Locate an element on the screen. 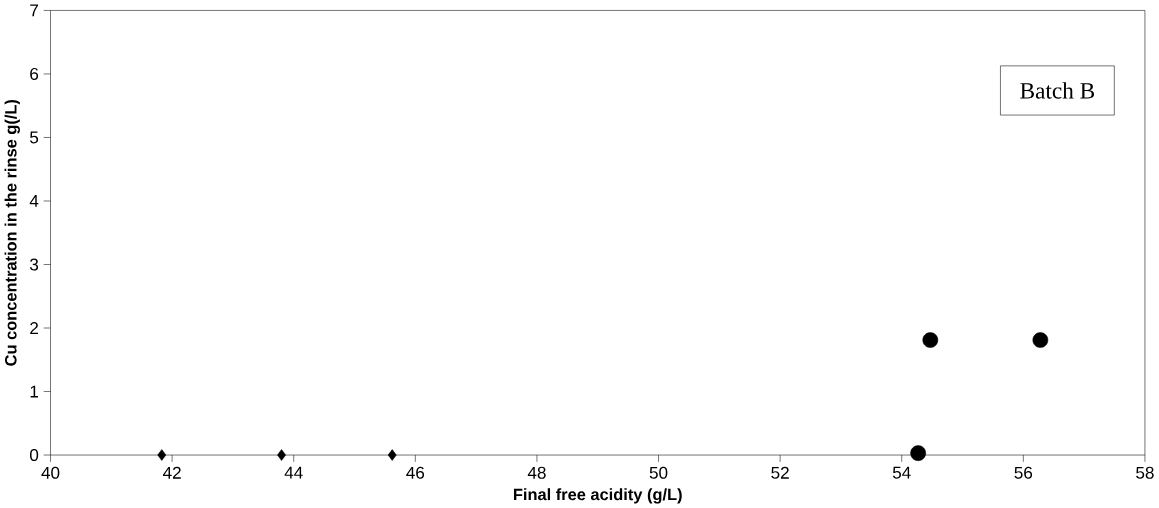 This screenshot has width=1159, height=508. y-tick-label: 2 is located at coordinates (34, 327).